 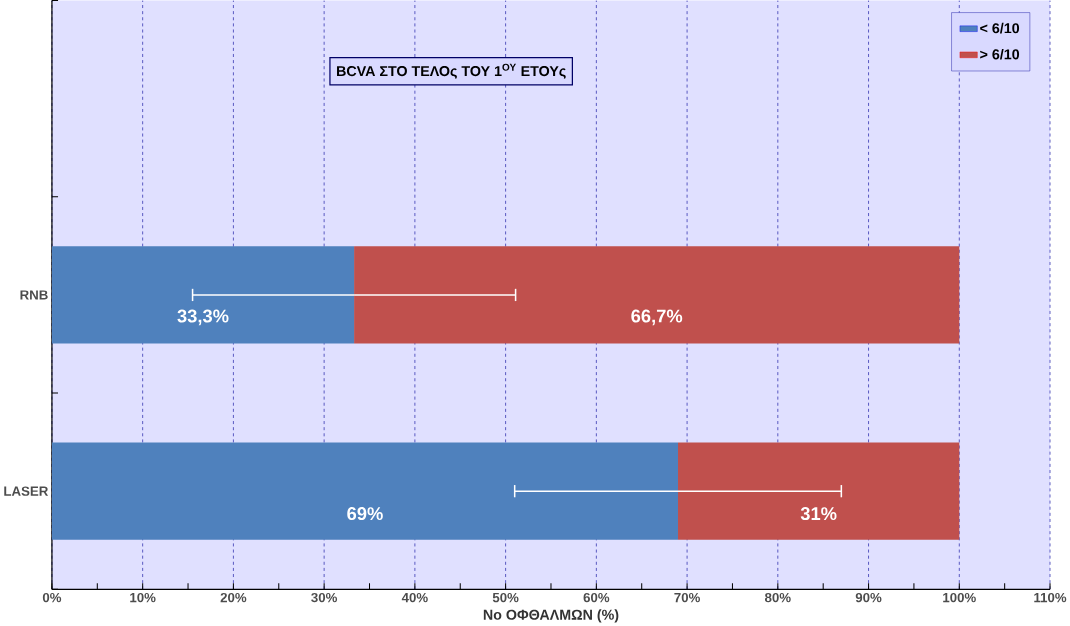 I want to click on x-tick-label: 100%, so click(x=959, y=597).